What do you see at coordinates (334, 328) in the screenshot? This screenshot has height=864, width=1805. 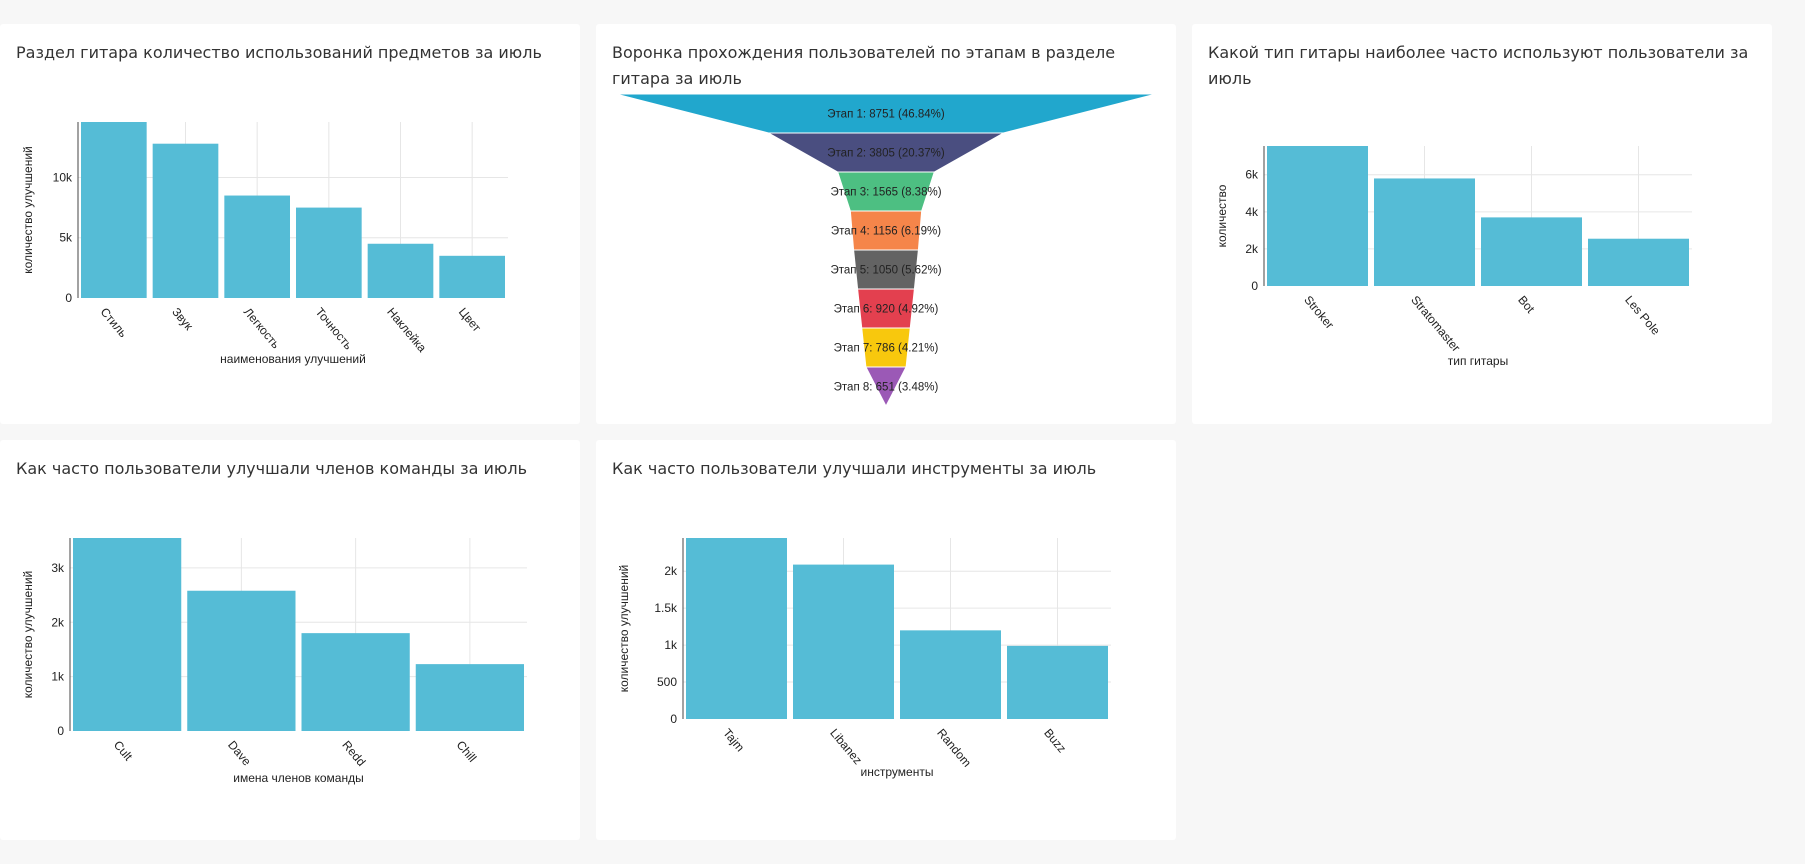 I see `chart1-xtick-label: Точность` at bounding box center [334, 328].